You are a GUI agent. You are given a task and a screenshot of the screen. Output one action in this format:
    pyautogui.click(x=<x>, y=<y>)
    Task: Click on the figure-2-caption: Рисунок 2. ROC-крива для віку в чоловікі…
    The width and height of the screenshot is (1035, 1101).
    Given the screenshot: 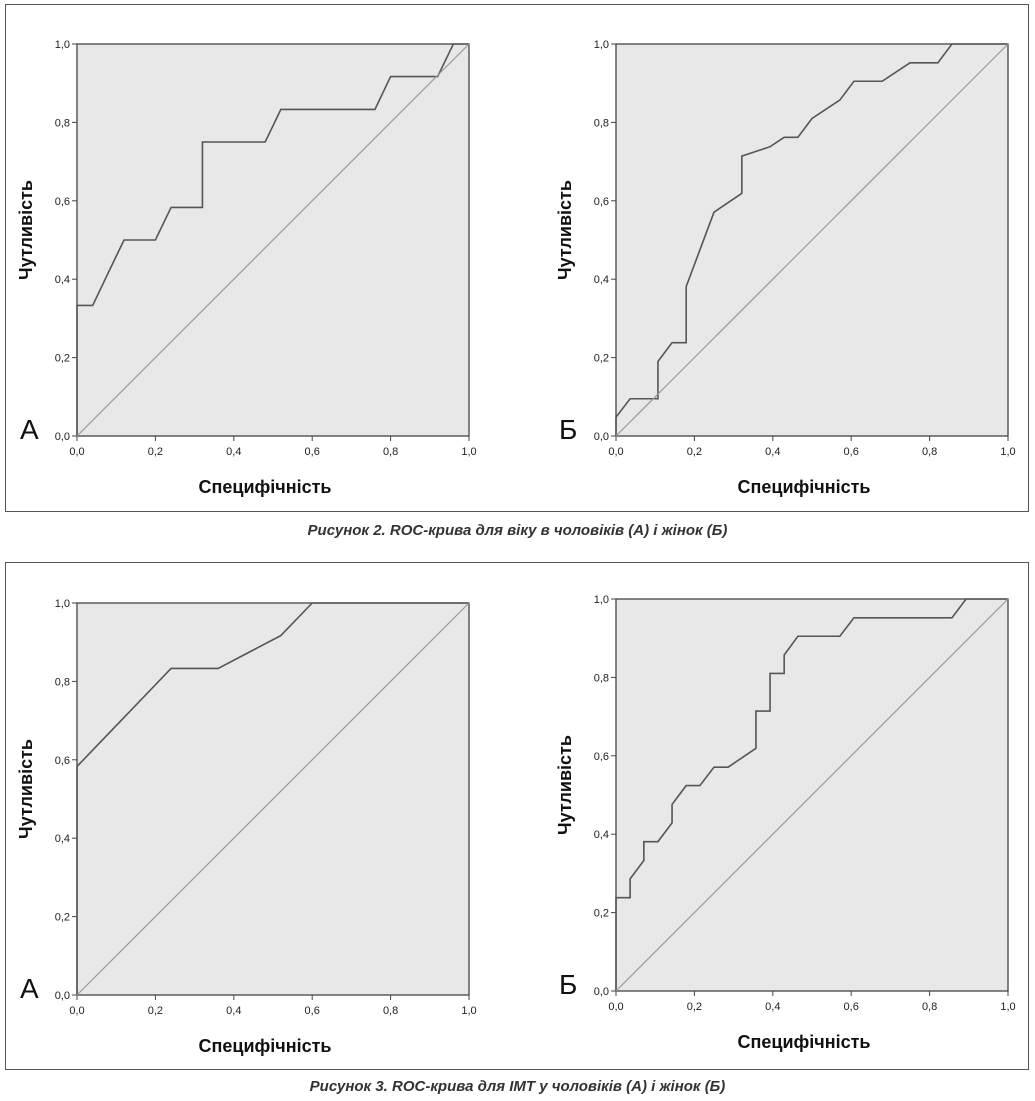 What is the action you would take?
    pyautogui.click(x=517, y=530)
    